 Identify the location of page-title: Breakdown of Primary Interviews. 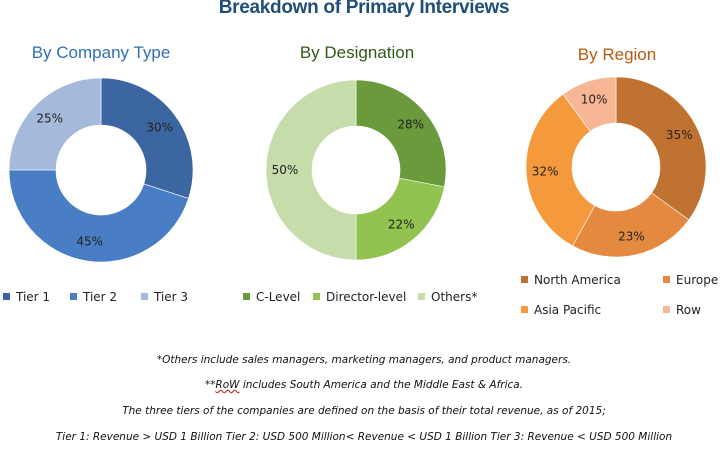
(364, 9).